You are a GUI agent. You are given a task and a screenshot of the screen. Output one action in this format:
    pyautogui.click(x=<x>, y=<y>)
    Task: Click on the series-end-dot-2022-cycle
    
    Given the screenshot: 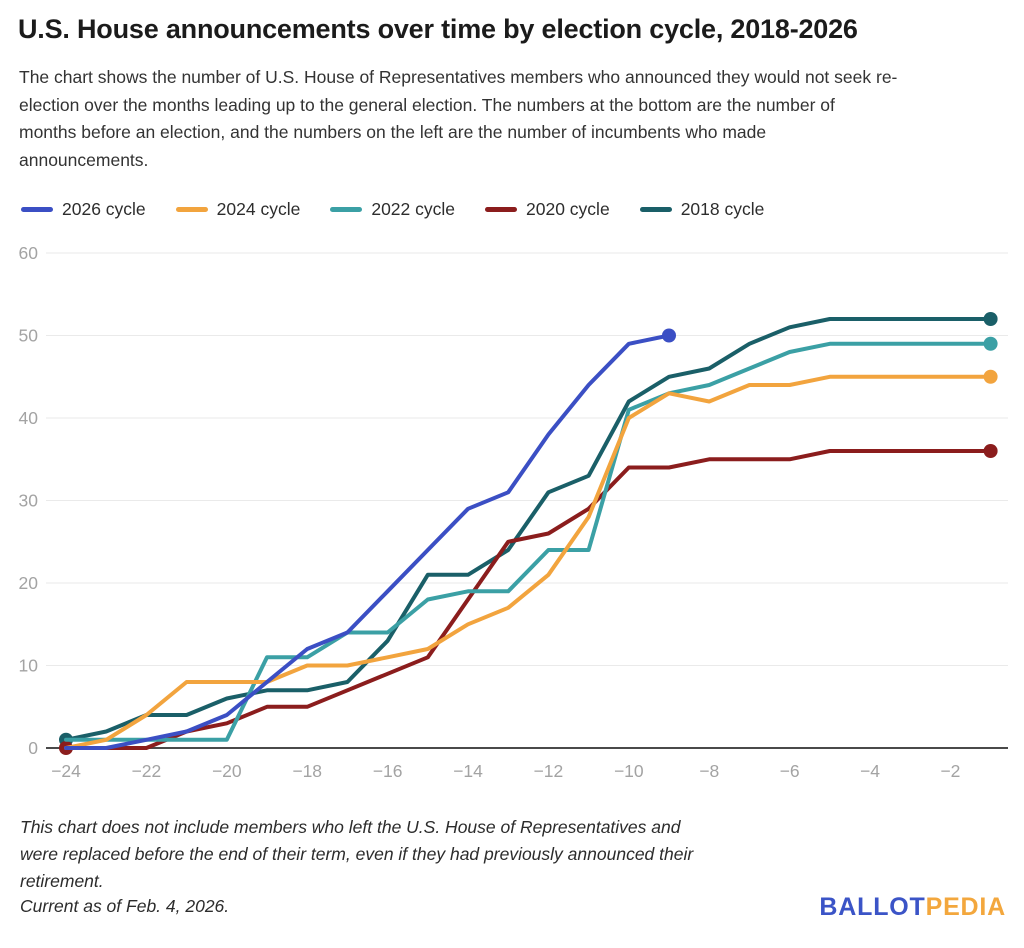 What is the action you would take?
    pyautogui.click(x=990, y=343)
    